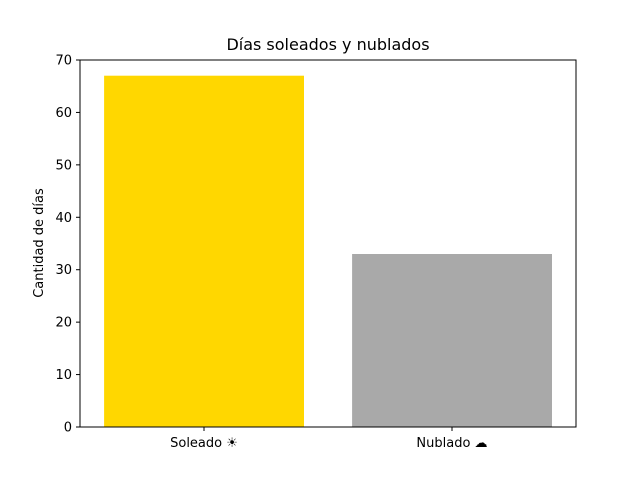 The image size is (640, 484). What do you see at coordinates (67, 245) in the screenshot?
I see `y-axis-ticks: 0 10 20 30 40 50 60 70` at bounding box center [67, 245].